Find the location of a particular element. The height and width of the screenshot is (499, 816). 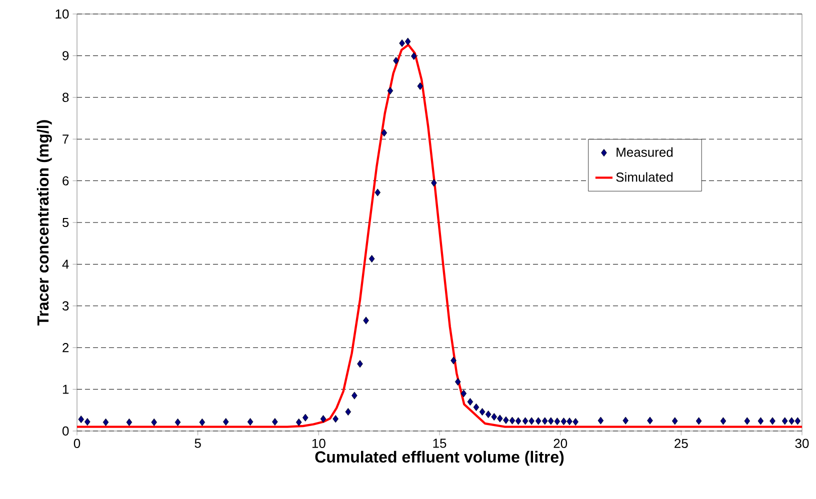

x-tick-label: 15 is located at coordinates (439, 443).